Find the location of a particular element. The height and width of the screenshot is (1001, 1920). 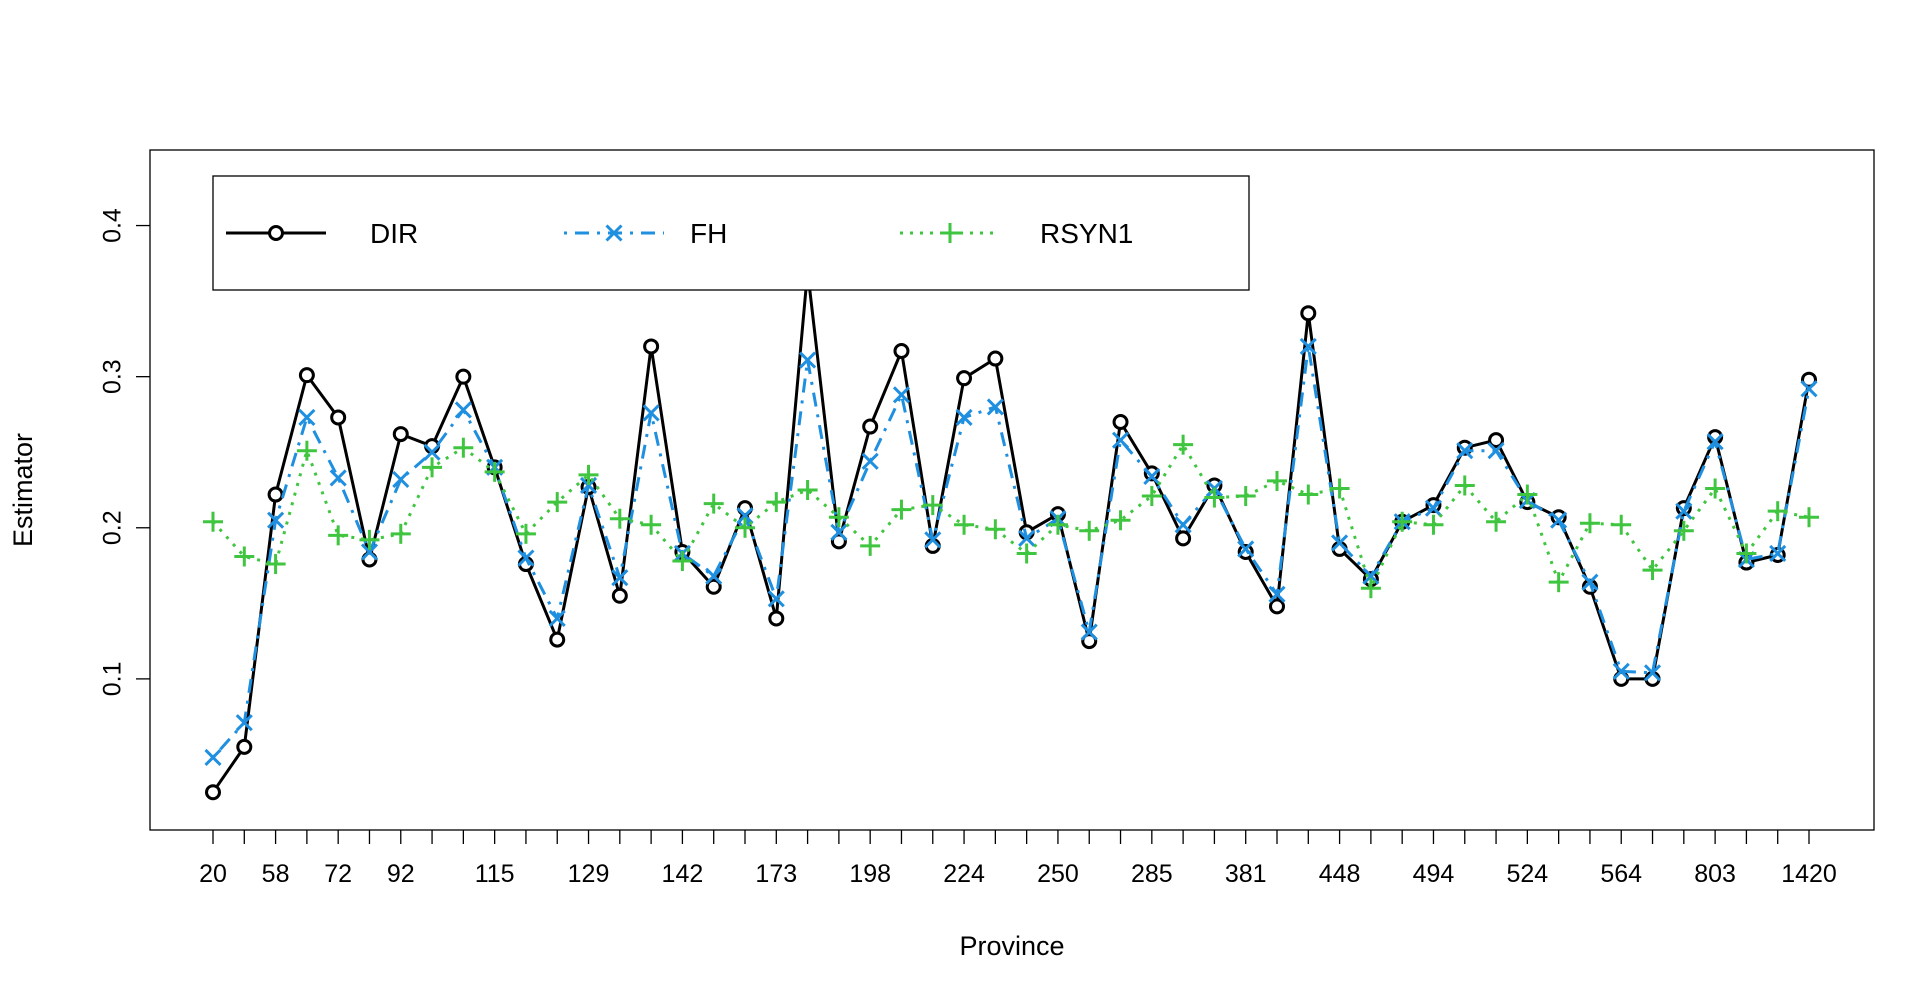

x-tick-label: 20 is located at coordinates (213, 874).